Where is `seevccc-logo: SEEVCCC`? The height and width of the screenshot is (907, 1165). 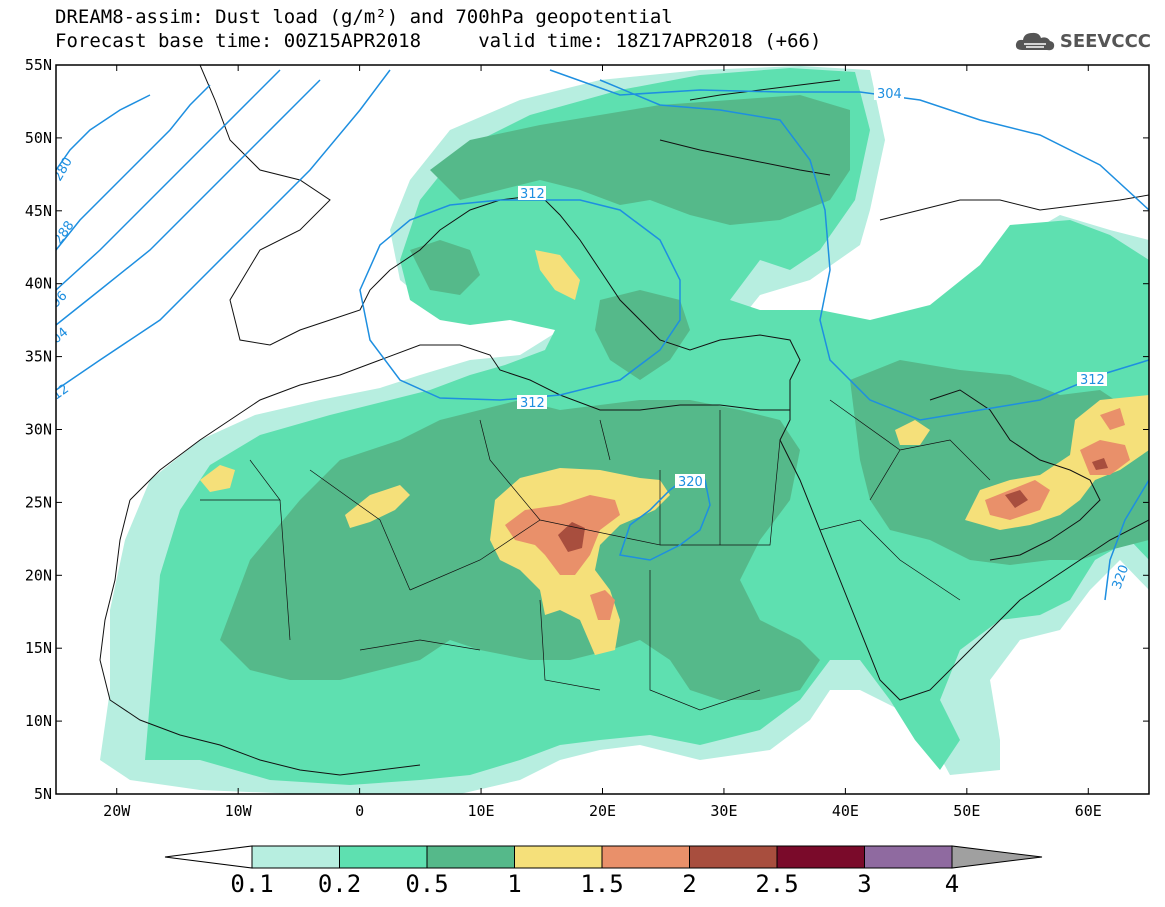 seevccc-logo: SEEVCCC is located at coordinates (1082, 41).